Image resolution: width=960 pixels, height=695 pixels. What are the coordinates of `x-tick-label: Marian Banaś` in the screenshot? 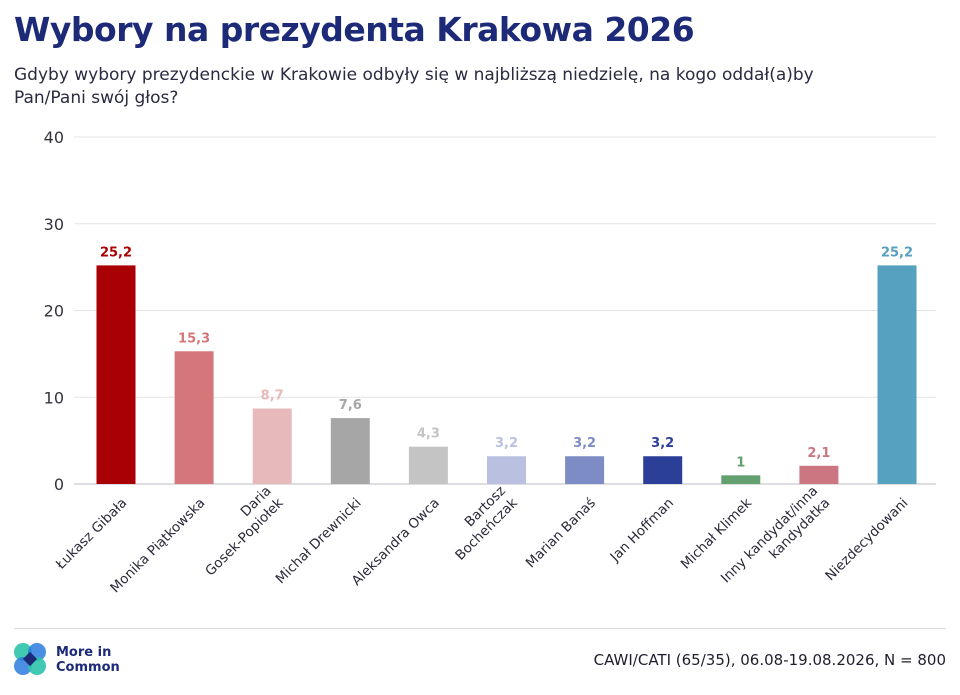 It's located at (561, 533).